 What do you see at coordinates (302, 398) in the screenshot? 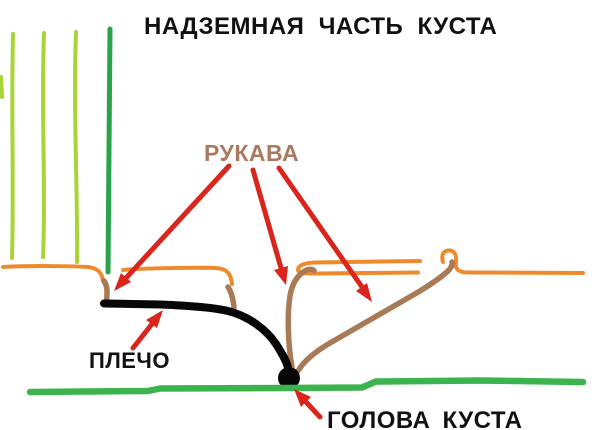
I see `arrow-head-of-bush-head` at bounding box center [302, 398].